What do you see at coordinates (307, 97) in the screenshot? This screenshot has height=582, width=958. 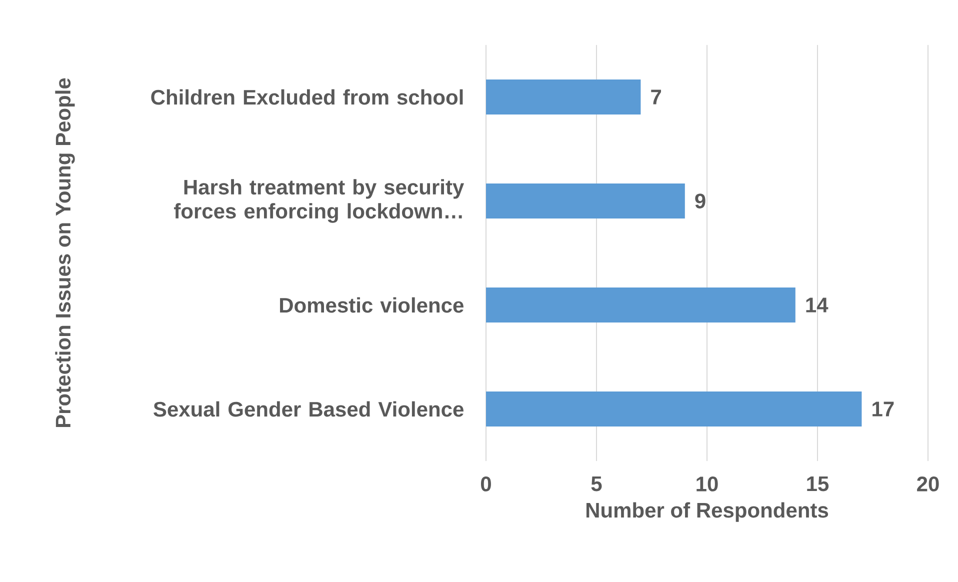 I see `y-tick-label: Children Excluded from school` at bounding box center [307, 97].